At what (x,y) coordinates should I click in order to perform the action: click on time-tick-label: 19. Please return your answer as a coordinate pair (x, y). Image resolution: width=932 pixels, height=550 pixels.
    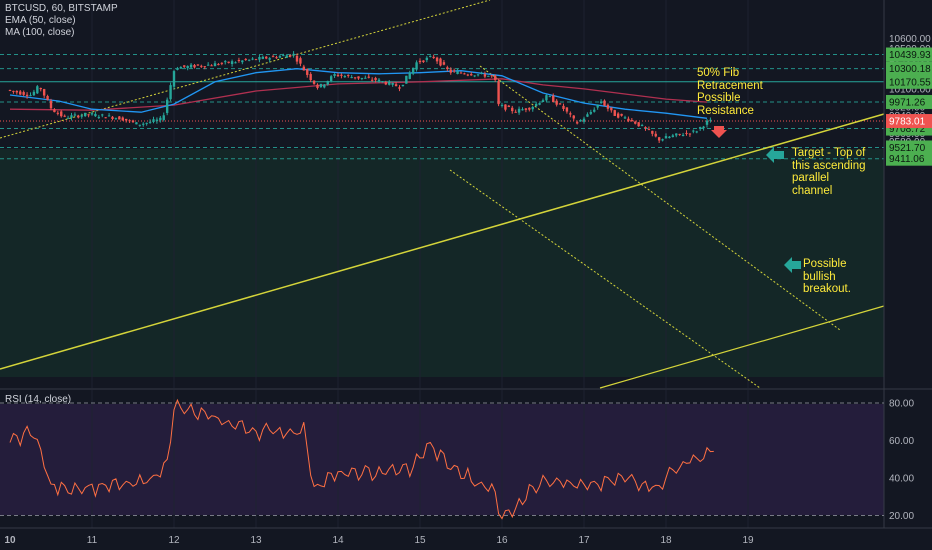
    Looking at the image, I should click on (748, 540).